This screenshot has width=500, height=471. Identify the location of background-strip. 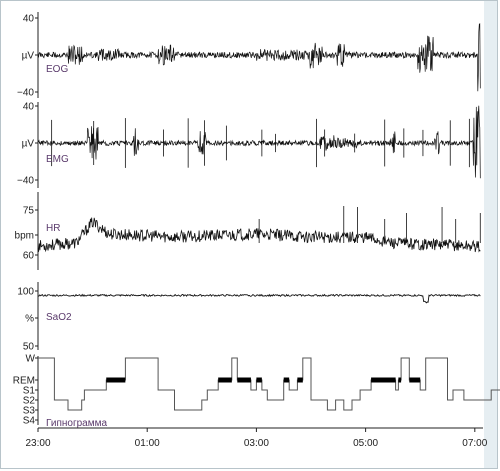
(491, 234).